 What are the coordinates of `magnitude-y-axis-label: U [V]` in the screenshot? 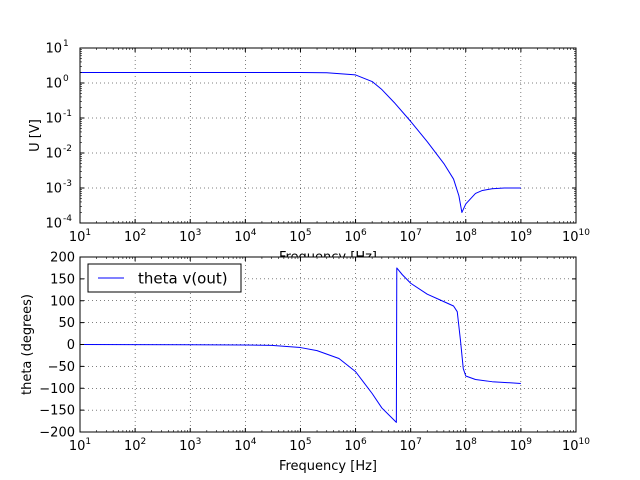 It's located at (35, 135).